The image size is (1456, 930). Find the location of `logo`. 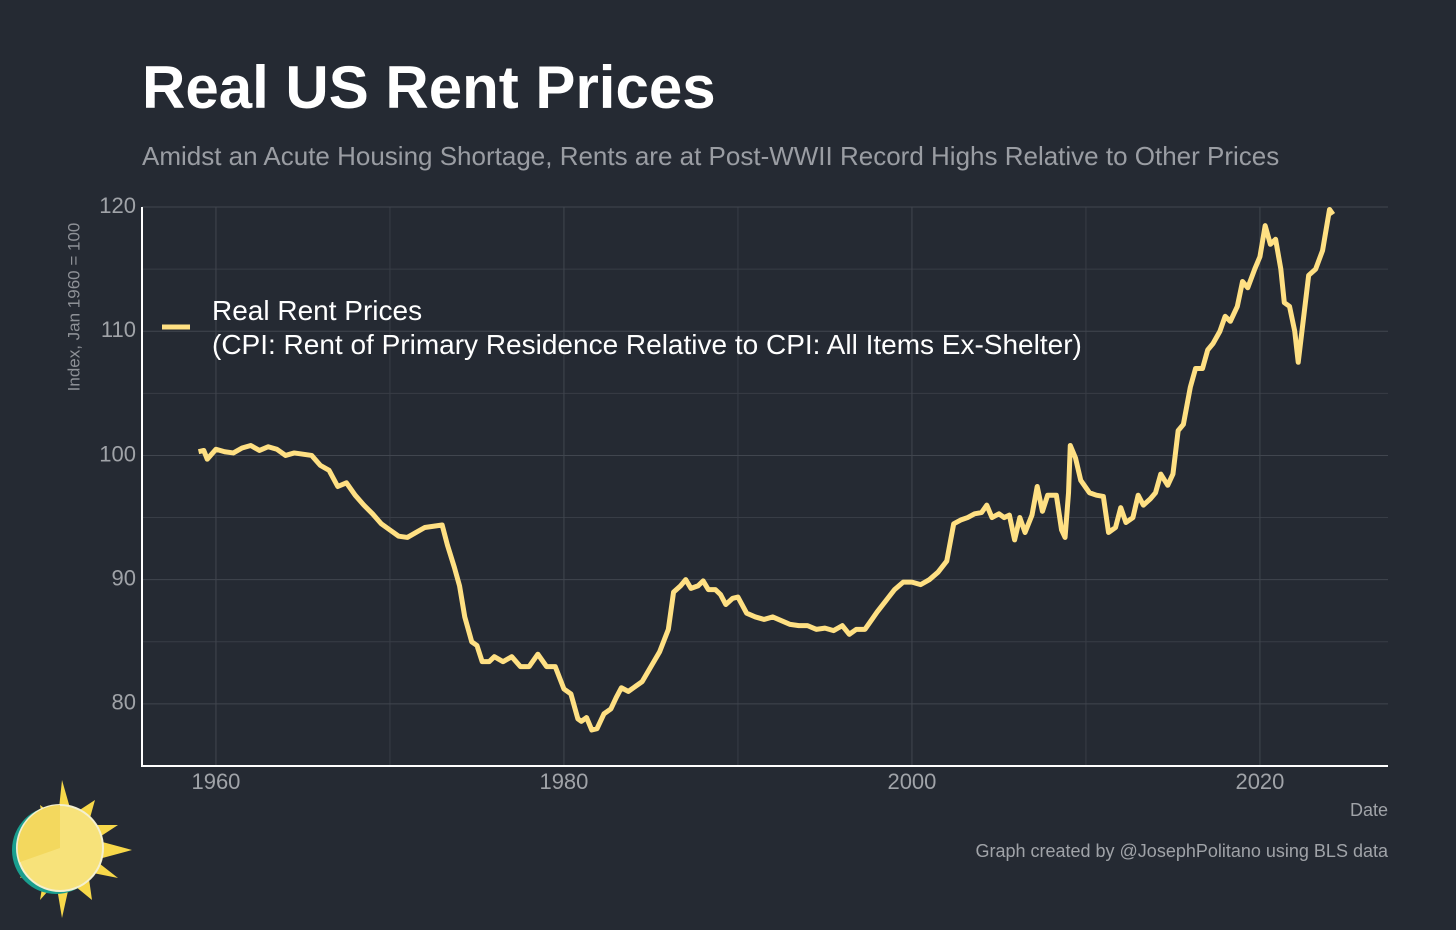

logo is located at coordinates (72, 849).